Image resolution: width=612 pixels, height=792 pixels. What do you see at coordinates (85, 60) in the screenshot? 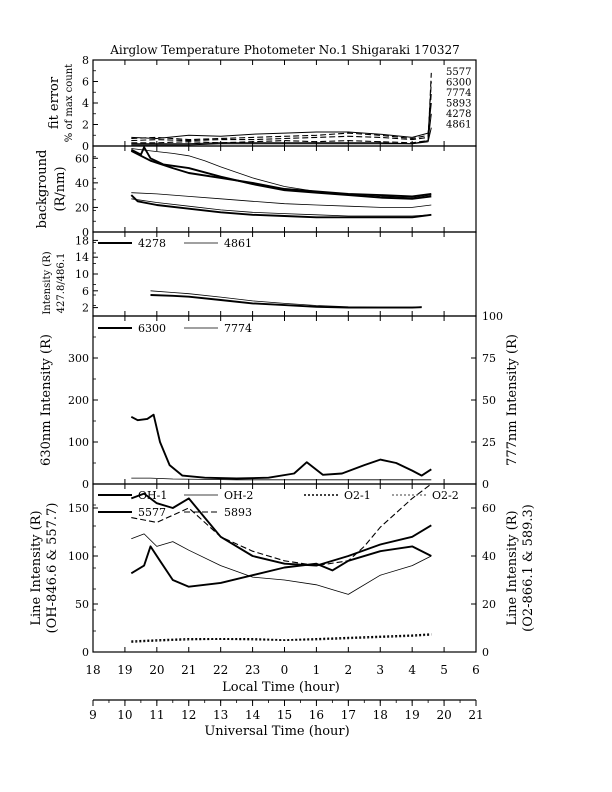
I see `ytick-label: 8` at bounding box center [85, 60].